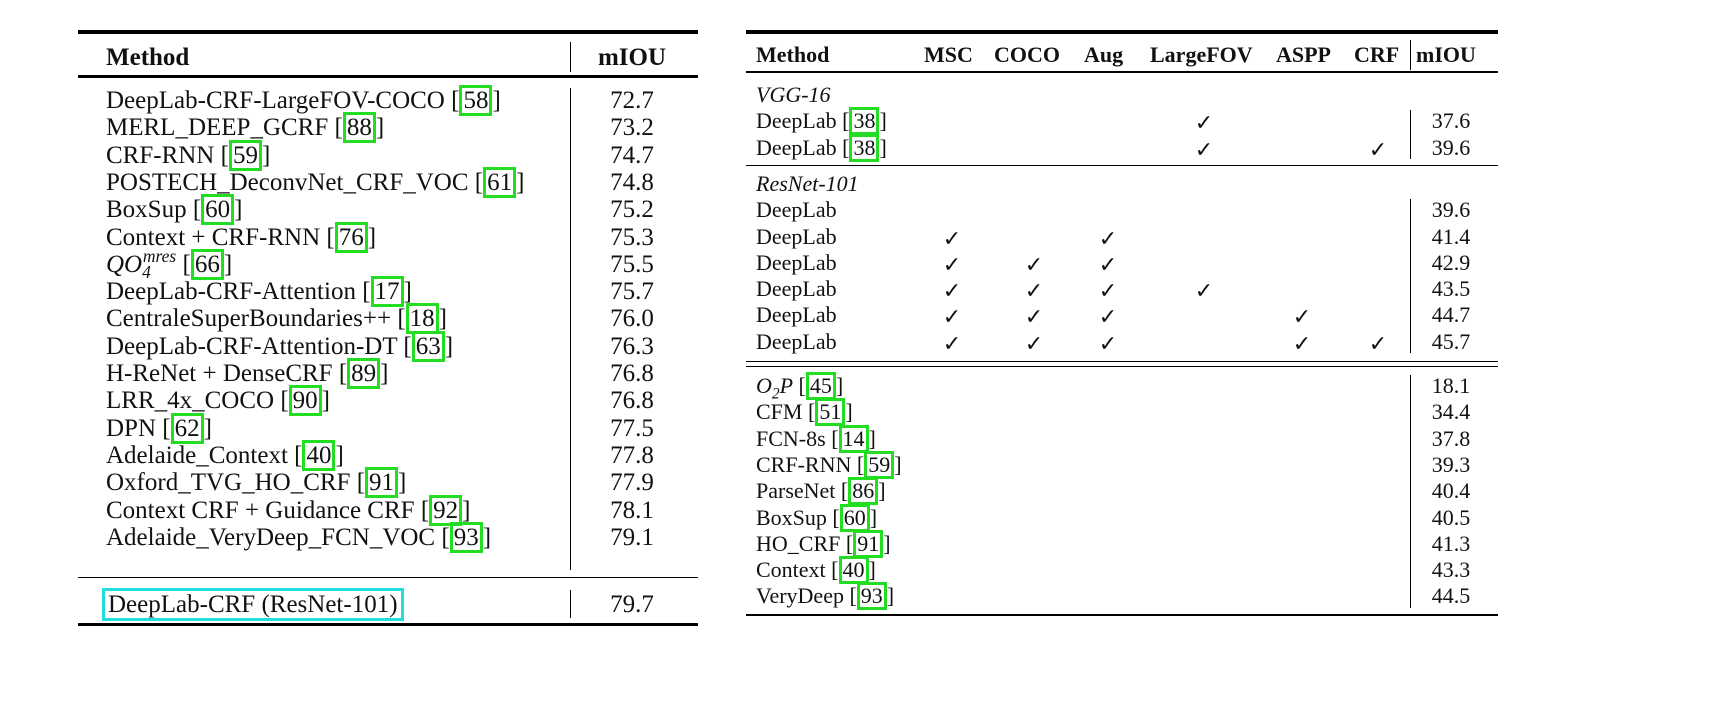 Image resolution: width=1710 pixels, height=714 pixels. What do you see at coordinates (1451, 121) in the screenshot?
I see `miou-value: 37.6` at bounding box center [1451, 121].